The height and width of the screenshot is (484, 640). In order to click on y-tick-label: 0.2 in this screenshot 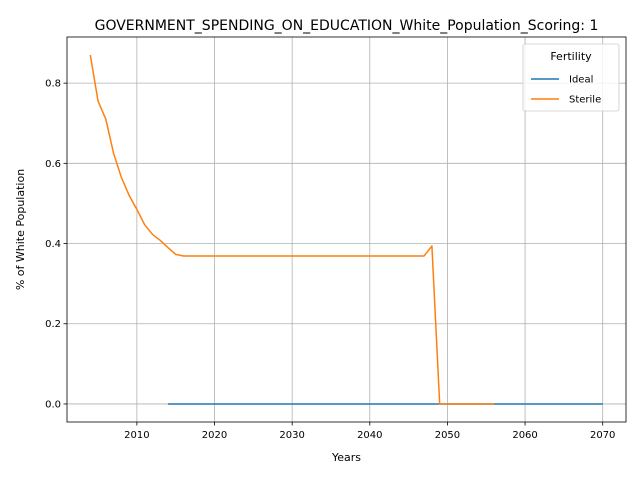, I will do `click(53, 324)`.